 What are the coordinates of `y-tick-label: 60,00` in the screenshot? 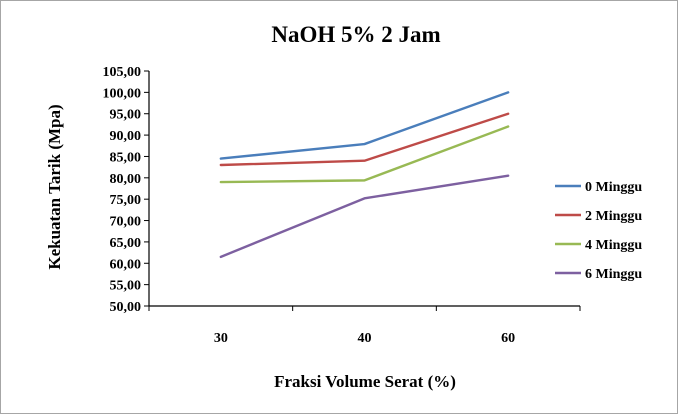 It's located at (126, 264).